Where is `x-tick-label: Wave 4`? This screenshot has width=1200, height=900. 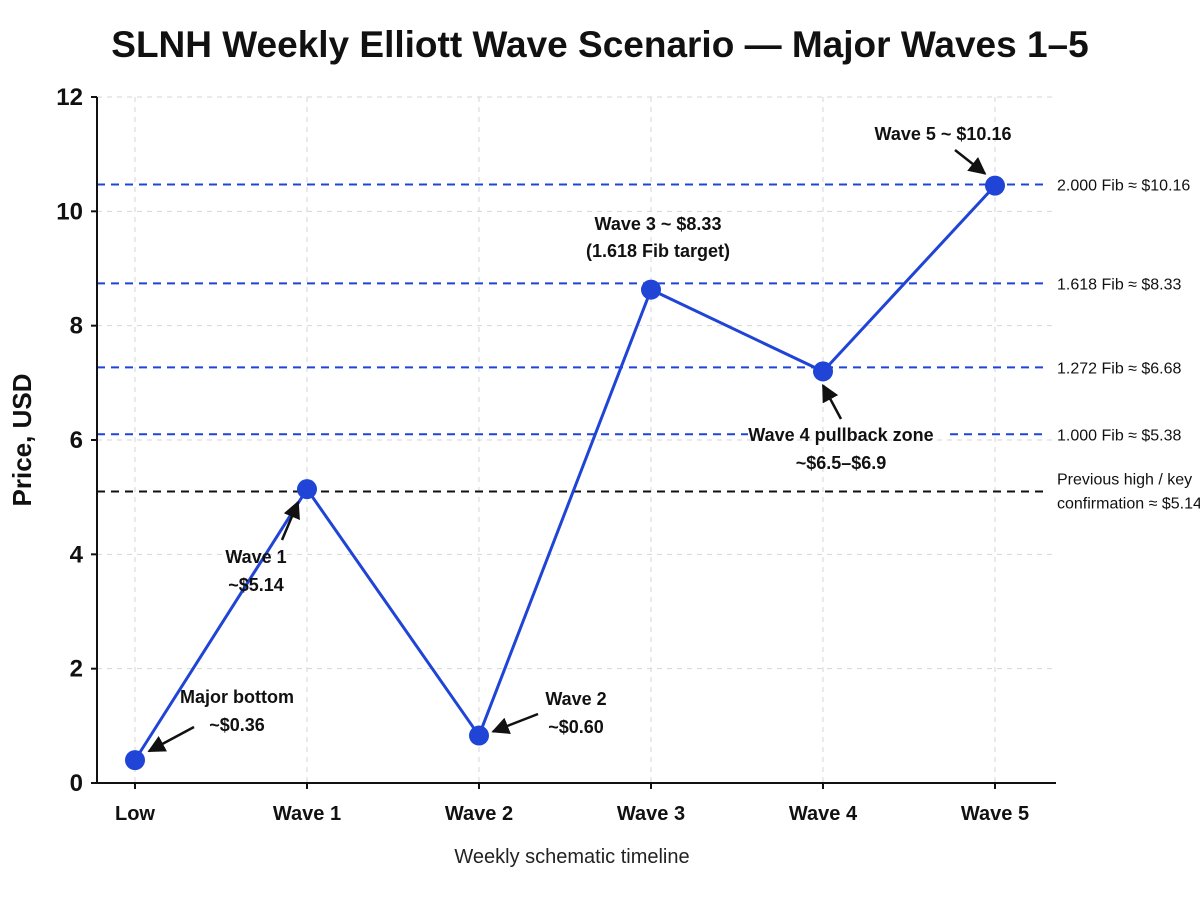 x-tick-label: Wave 4 is located at coordinates (823, 814).